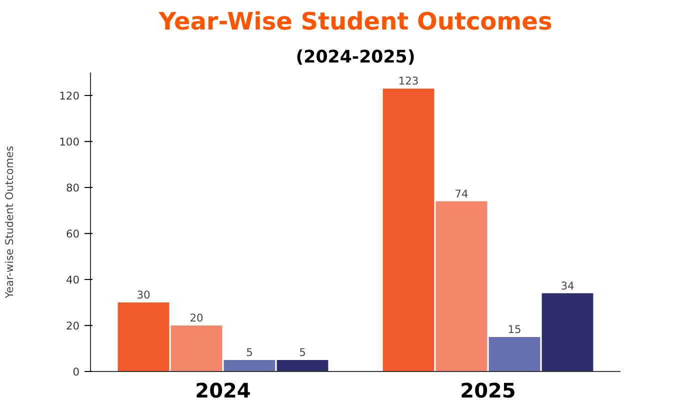  What do you see at coordinates (356, 58) in the screenshot?
I see `chart-subtitle: (2024-2025)` at bounding box center [356, 58].